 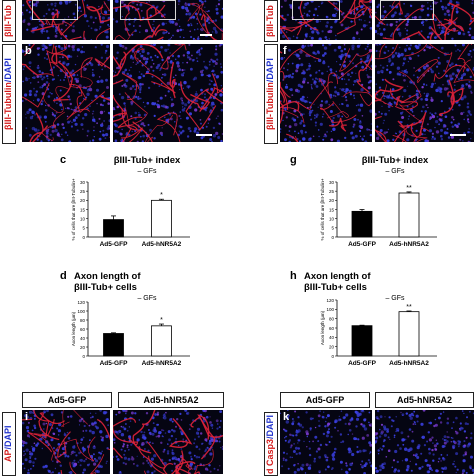 What do you see at coordinates (83, 329) in the screenshot?
I see `y-tick-label: 60` at bounding box center [83, 329].